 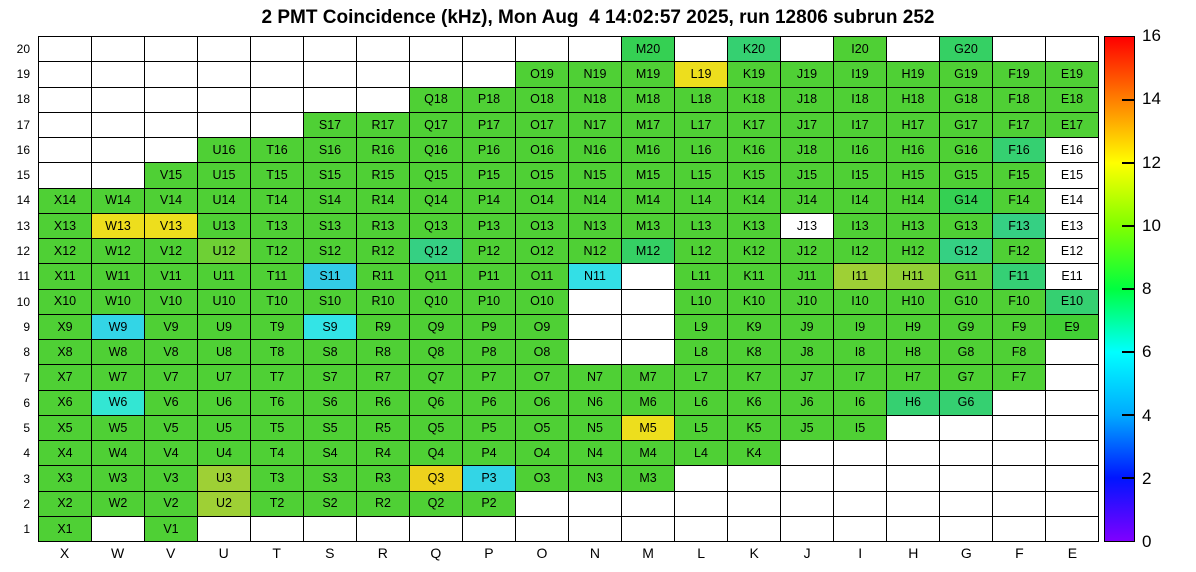 I want to click on heatmap-cell: R3, so click(x=383, y=479).